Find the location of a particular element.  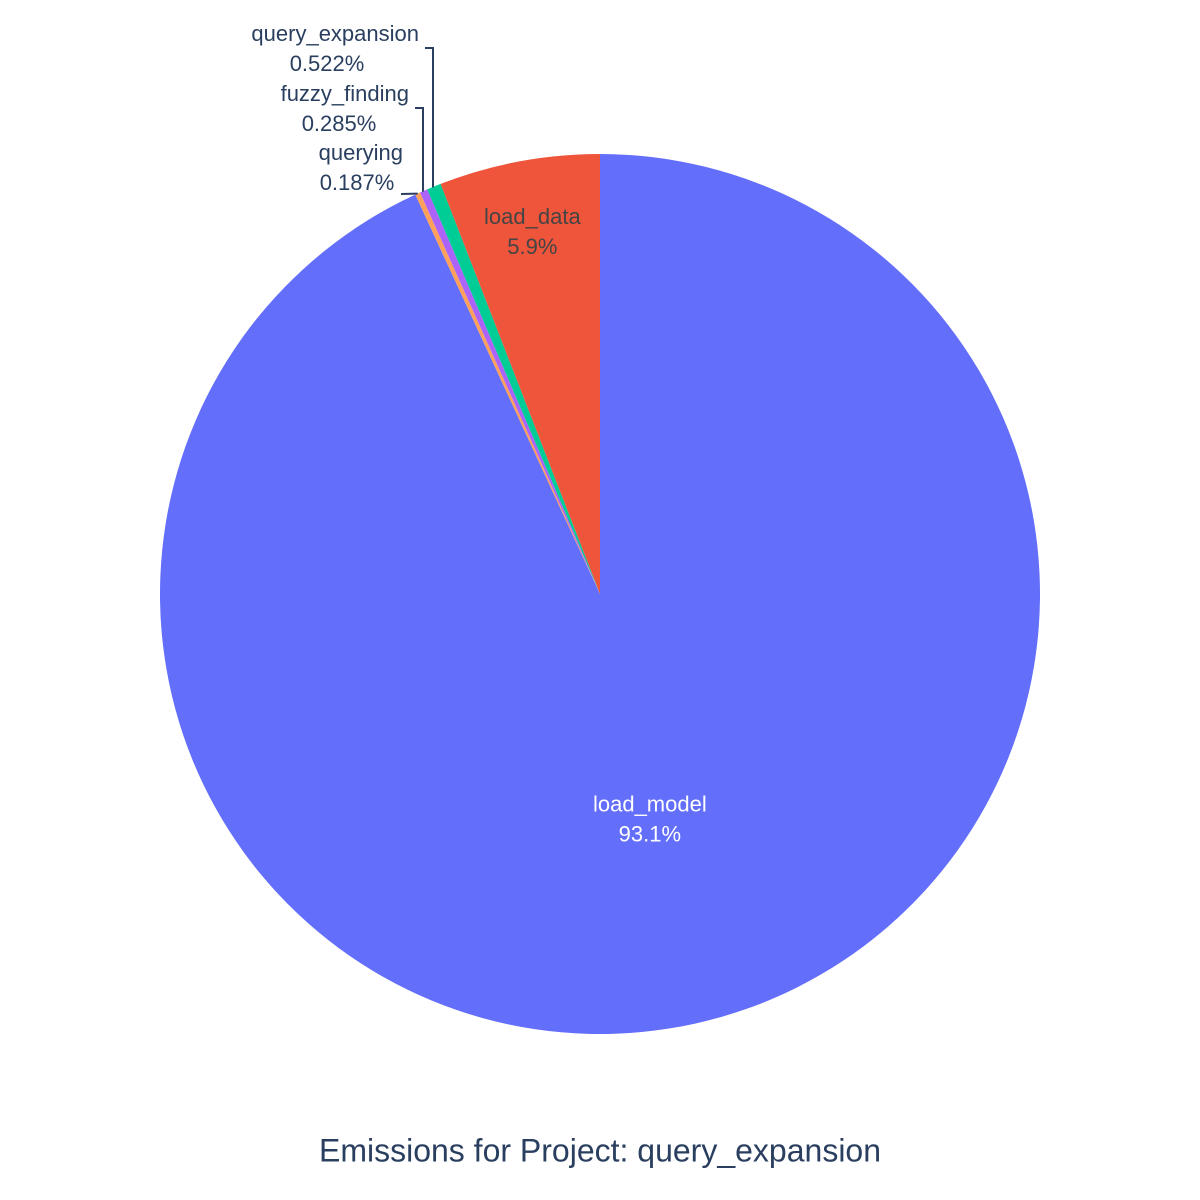

value-label: 93.1% is located at coordinates (650, 833).